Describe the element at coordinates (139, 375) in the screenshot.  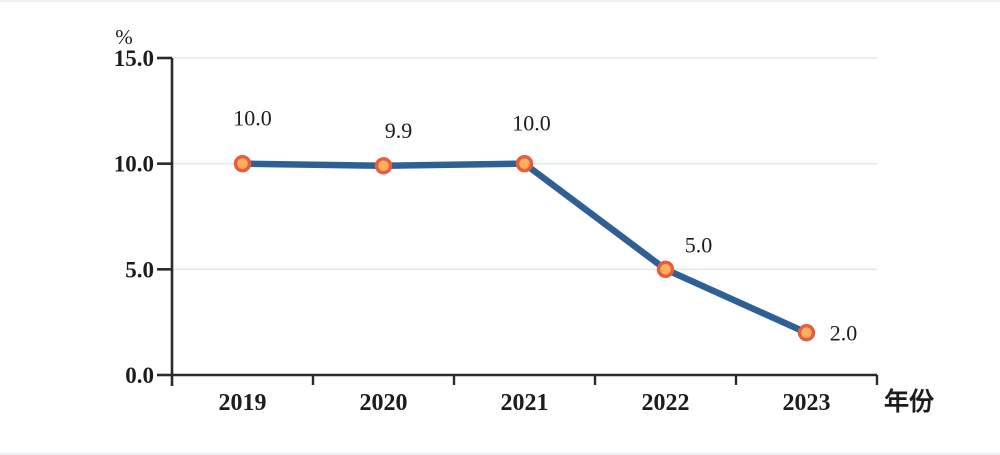
I see `y-tick-label: 0.0` at that location.